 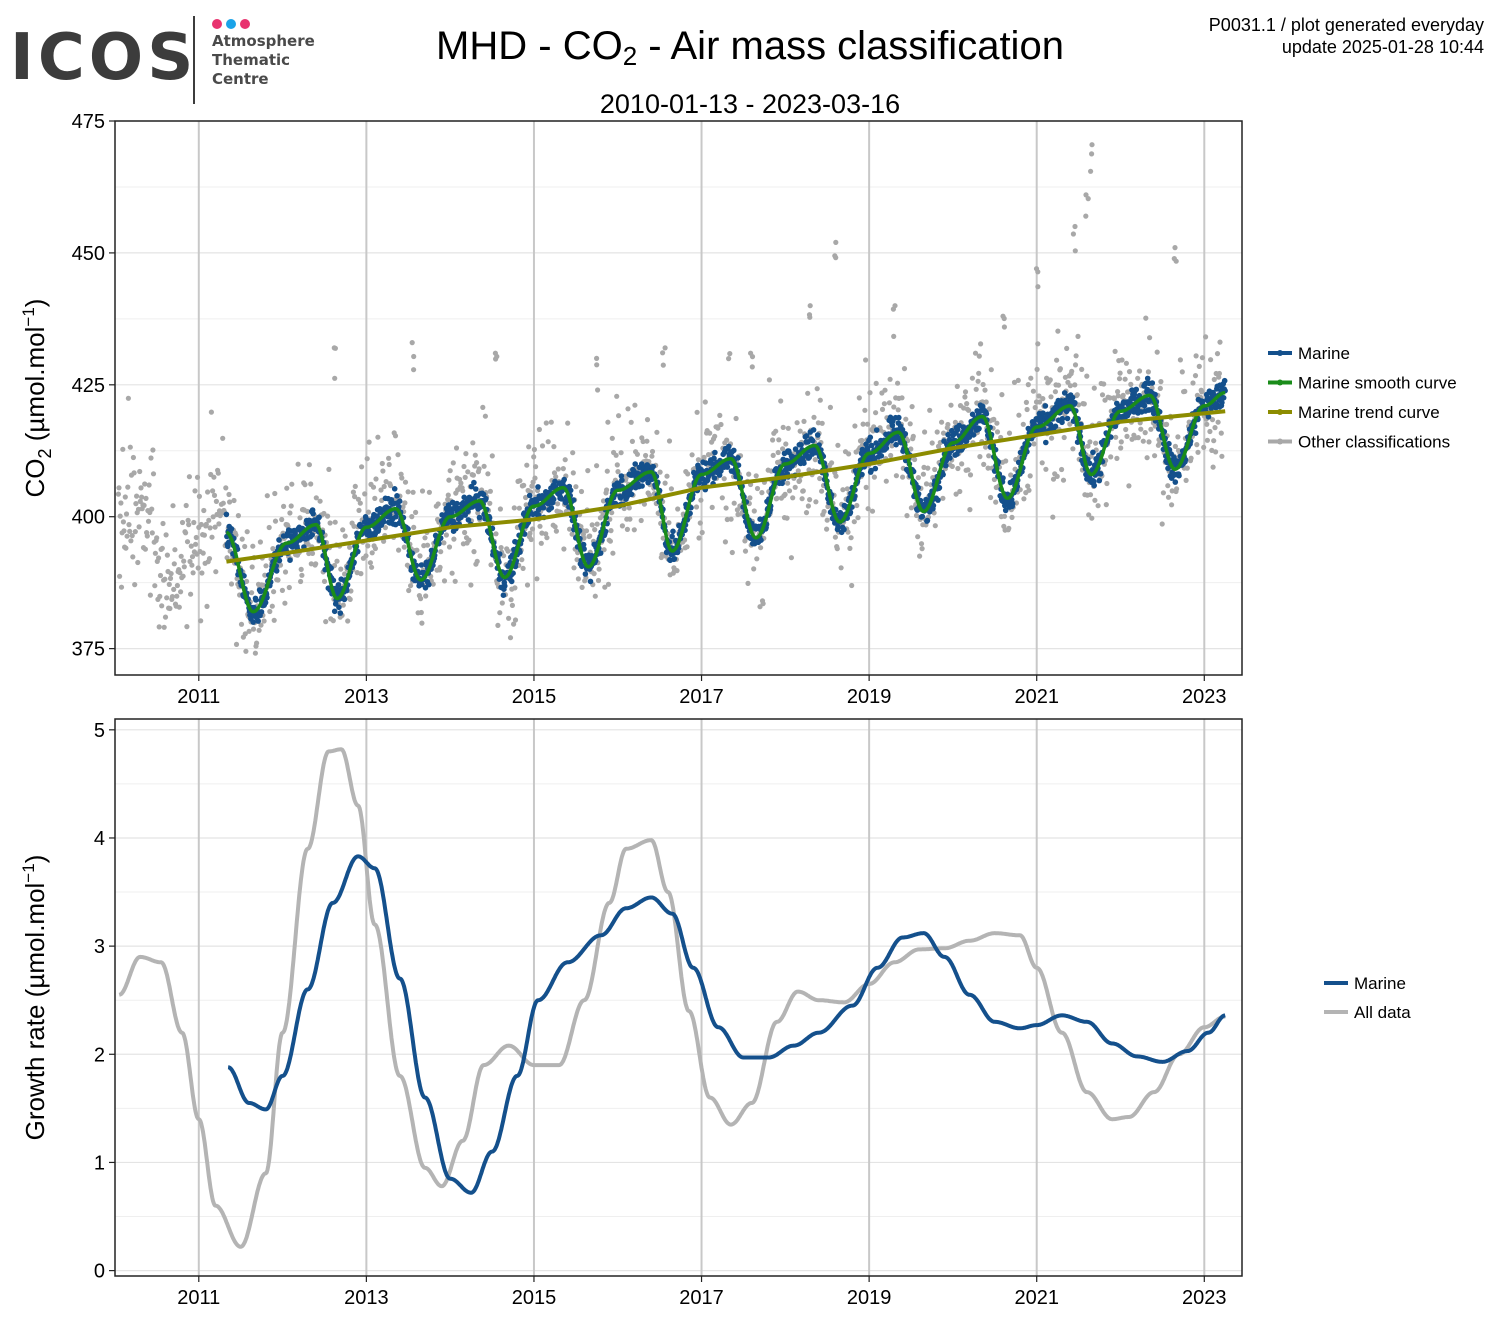 I want to click on logo-divider, so click(x=194, y=60).